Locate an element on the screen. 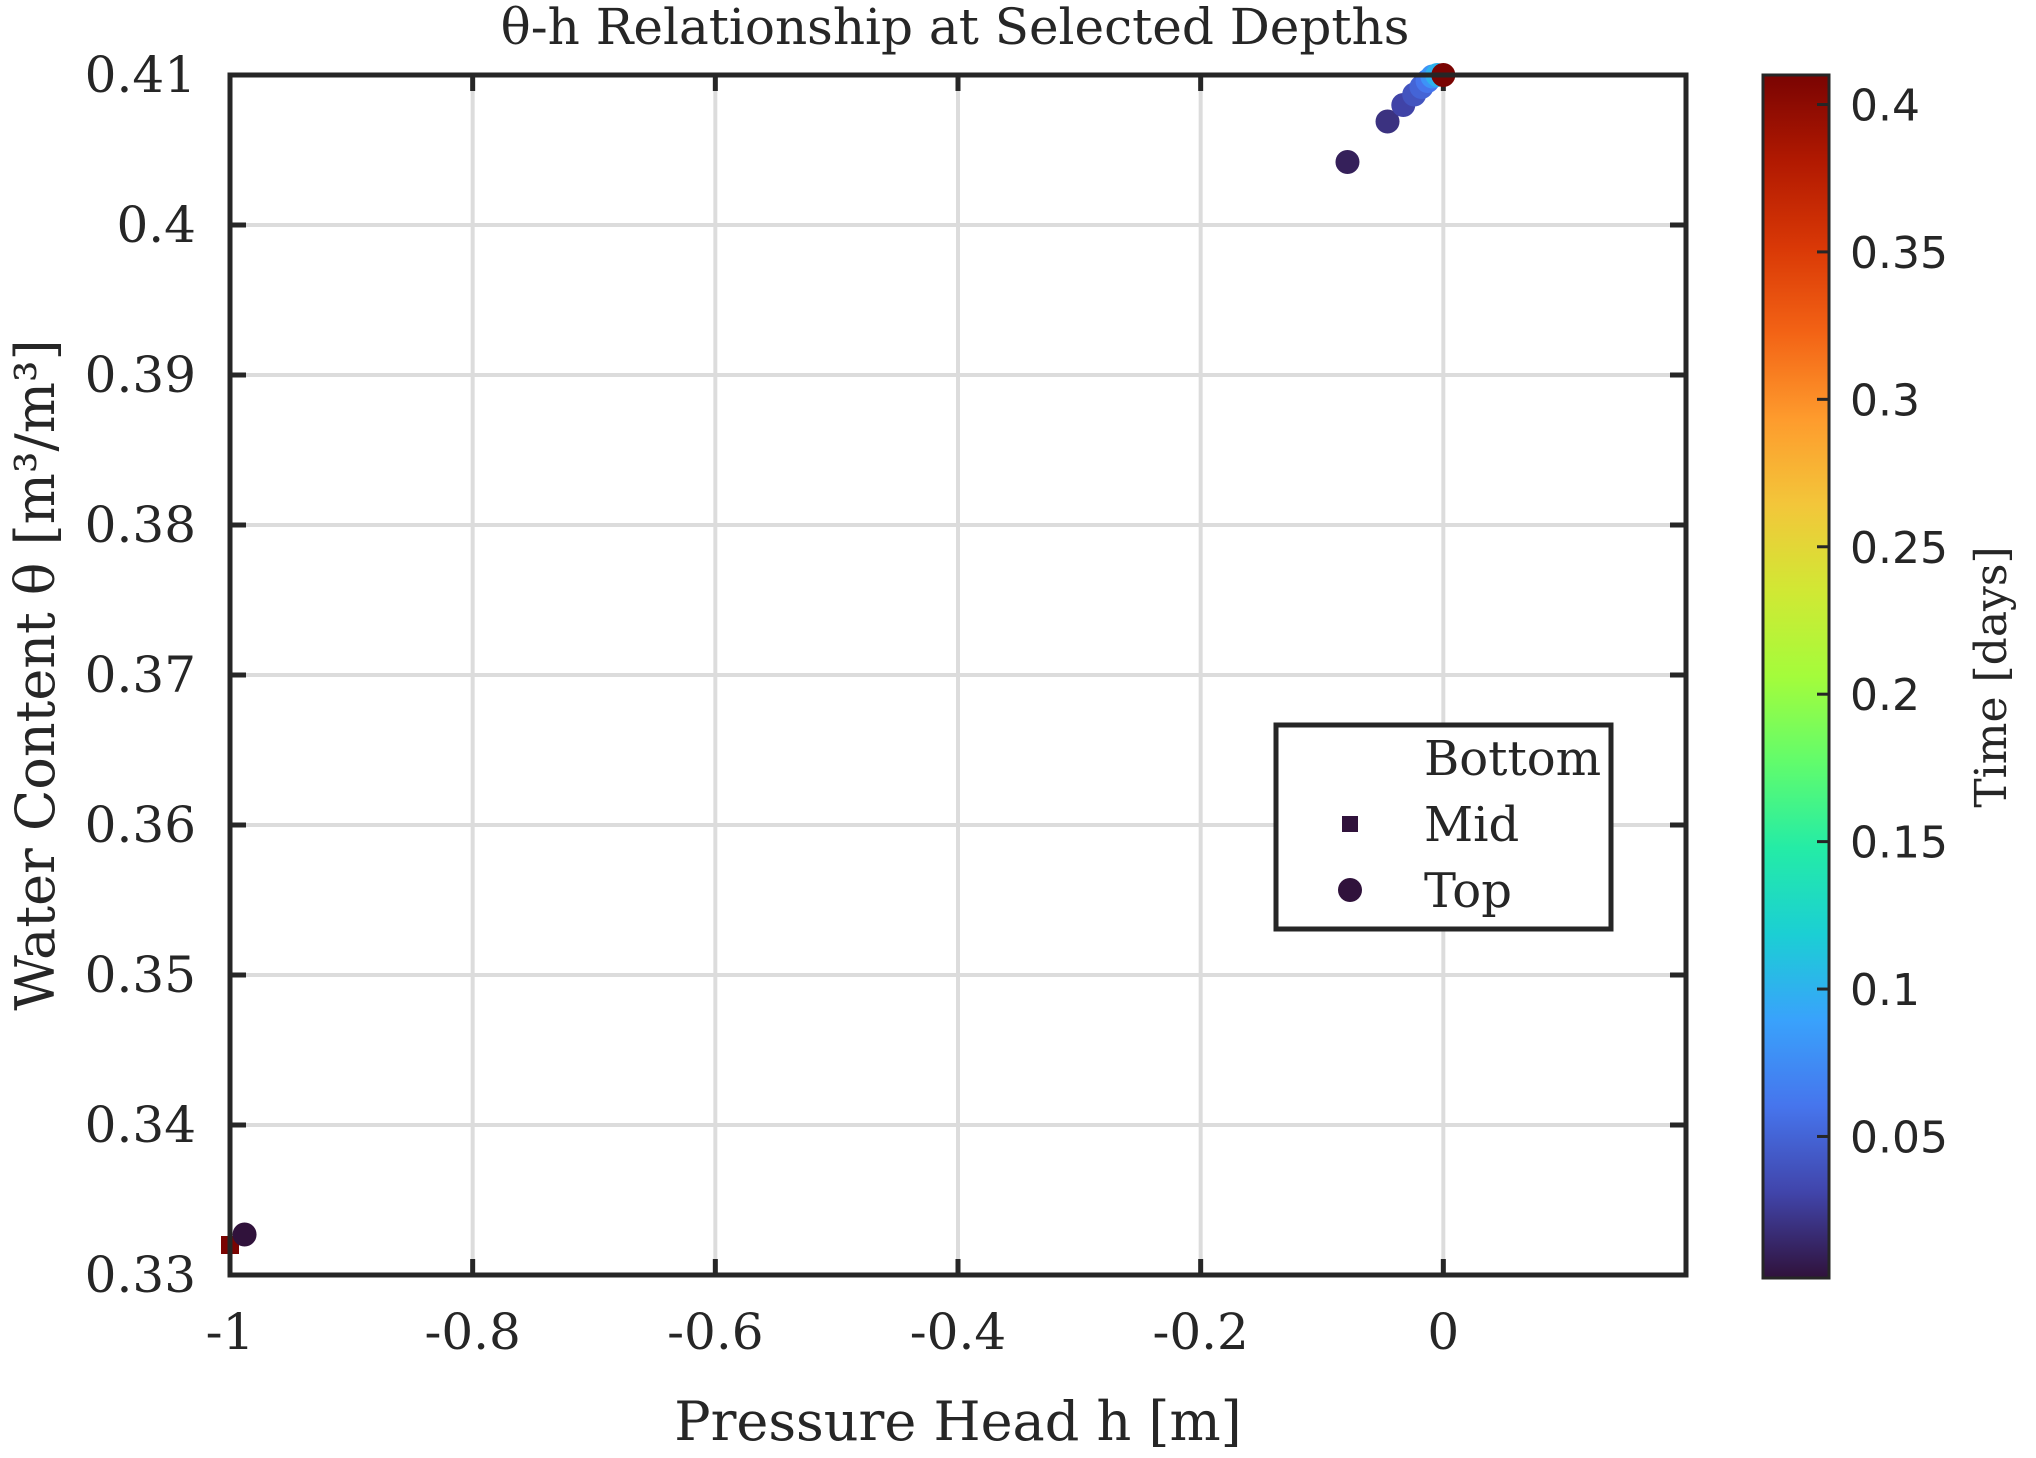 The width and height of the screenshot is (2036, 1458). legend-marker-top is located at coordinates (1350, 890).